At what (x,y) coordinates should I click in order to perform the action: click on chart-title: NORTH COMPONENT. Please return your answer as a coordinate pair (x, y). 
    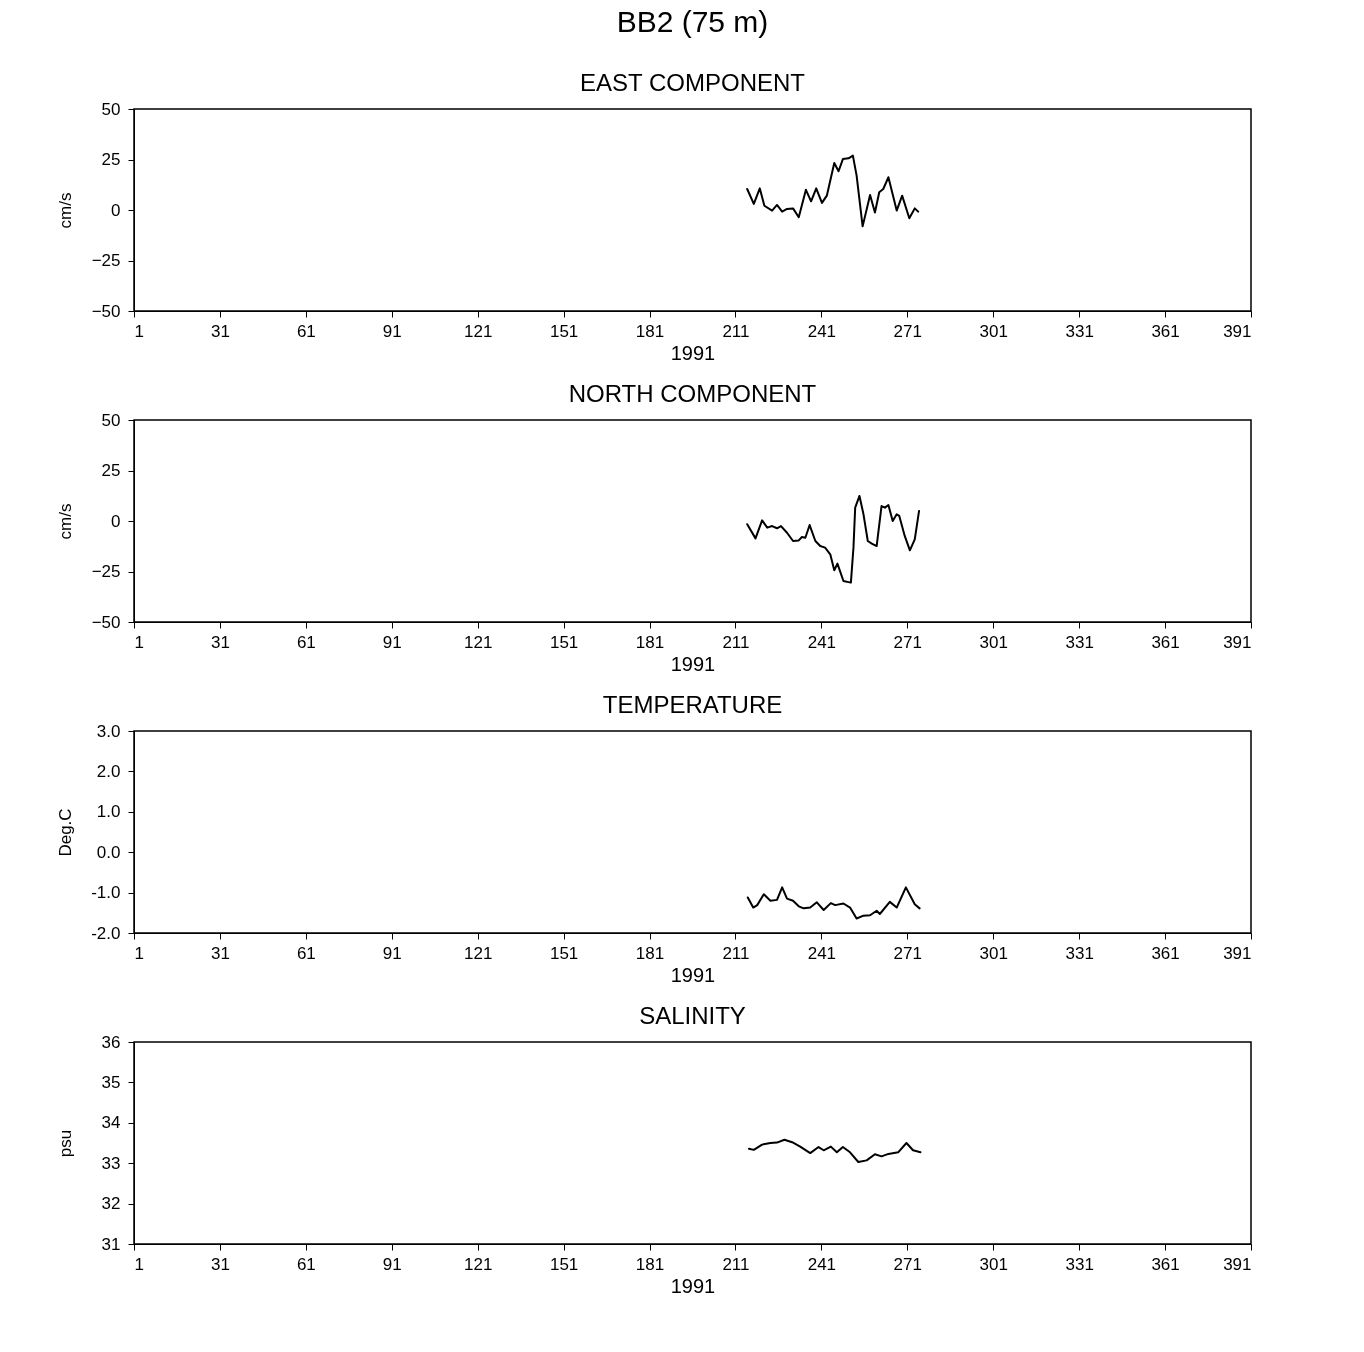
    Looking at the image, I should click on (692, 393).